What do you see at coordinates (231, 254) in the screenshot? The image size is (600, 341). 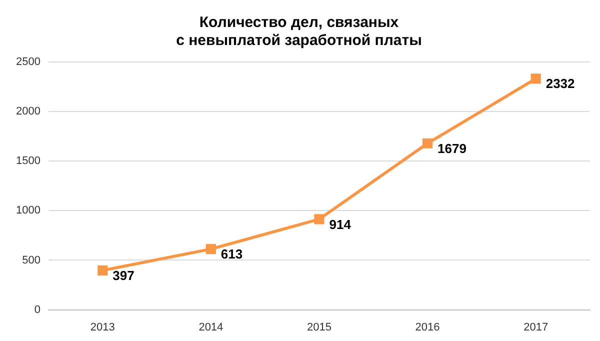 I see `data-label: 613` at bounding box center [231, 254].